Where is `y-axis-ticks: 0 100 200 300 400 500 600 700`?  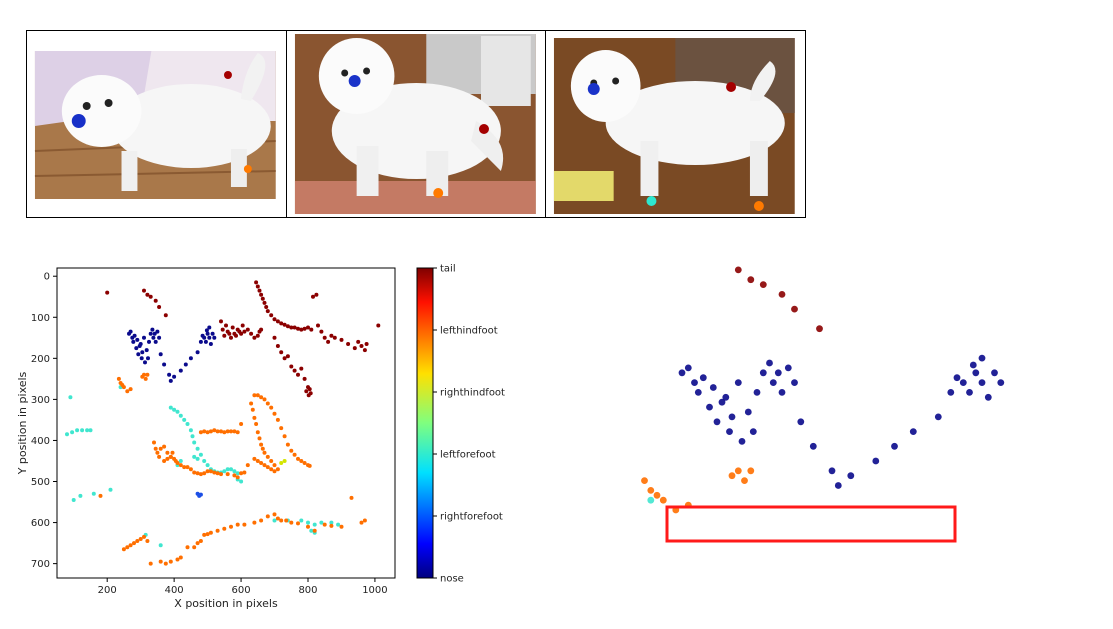 y-axis-ticks: 0 100 200 300 400 500 600 700 is located at coordinates (44, 421).